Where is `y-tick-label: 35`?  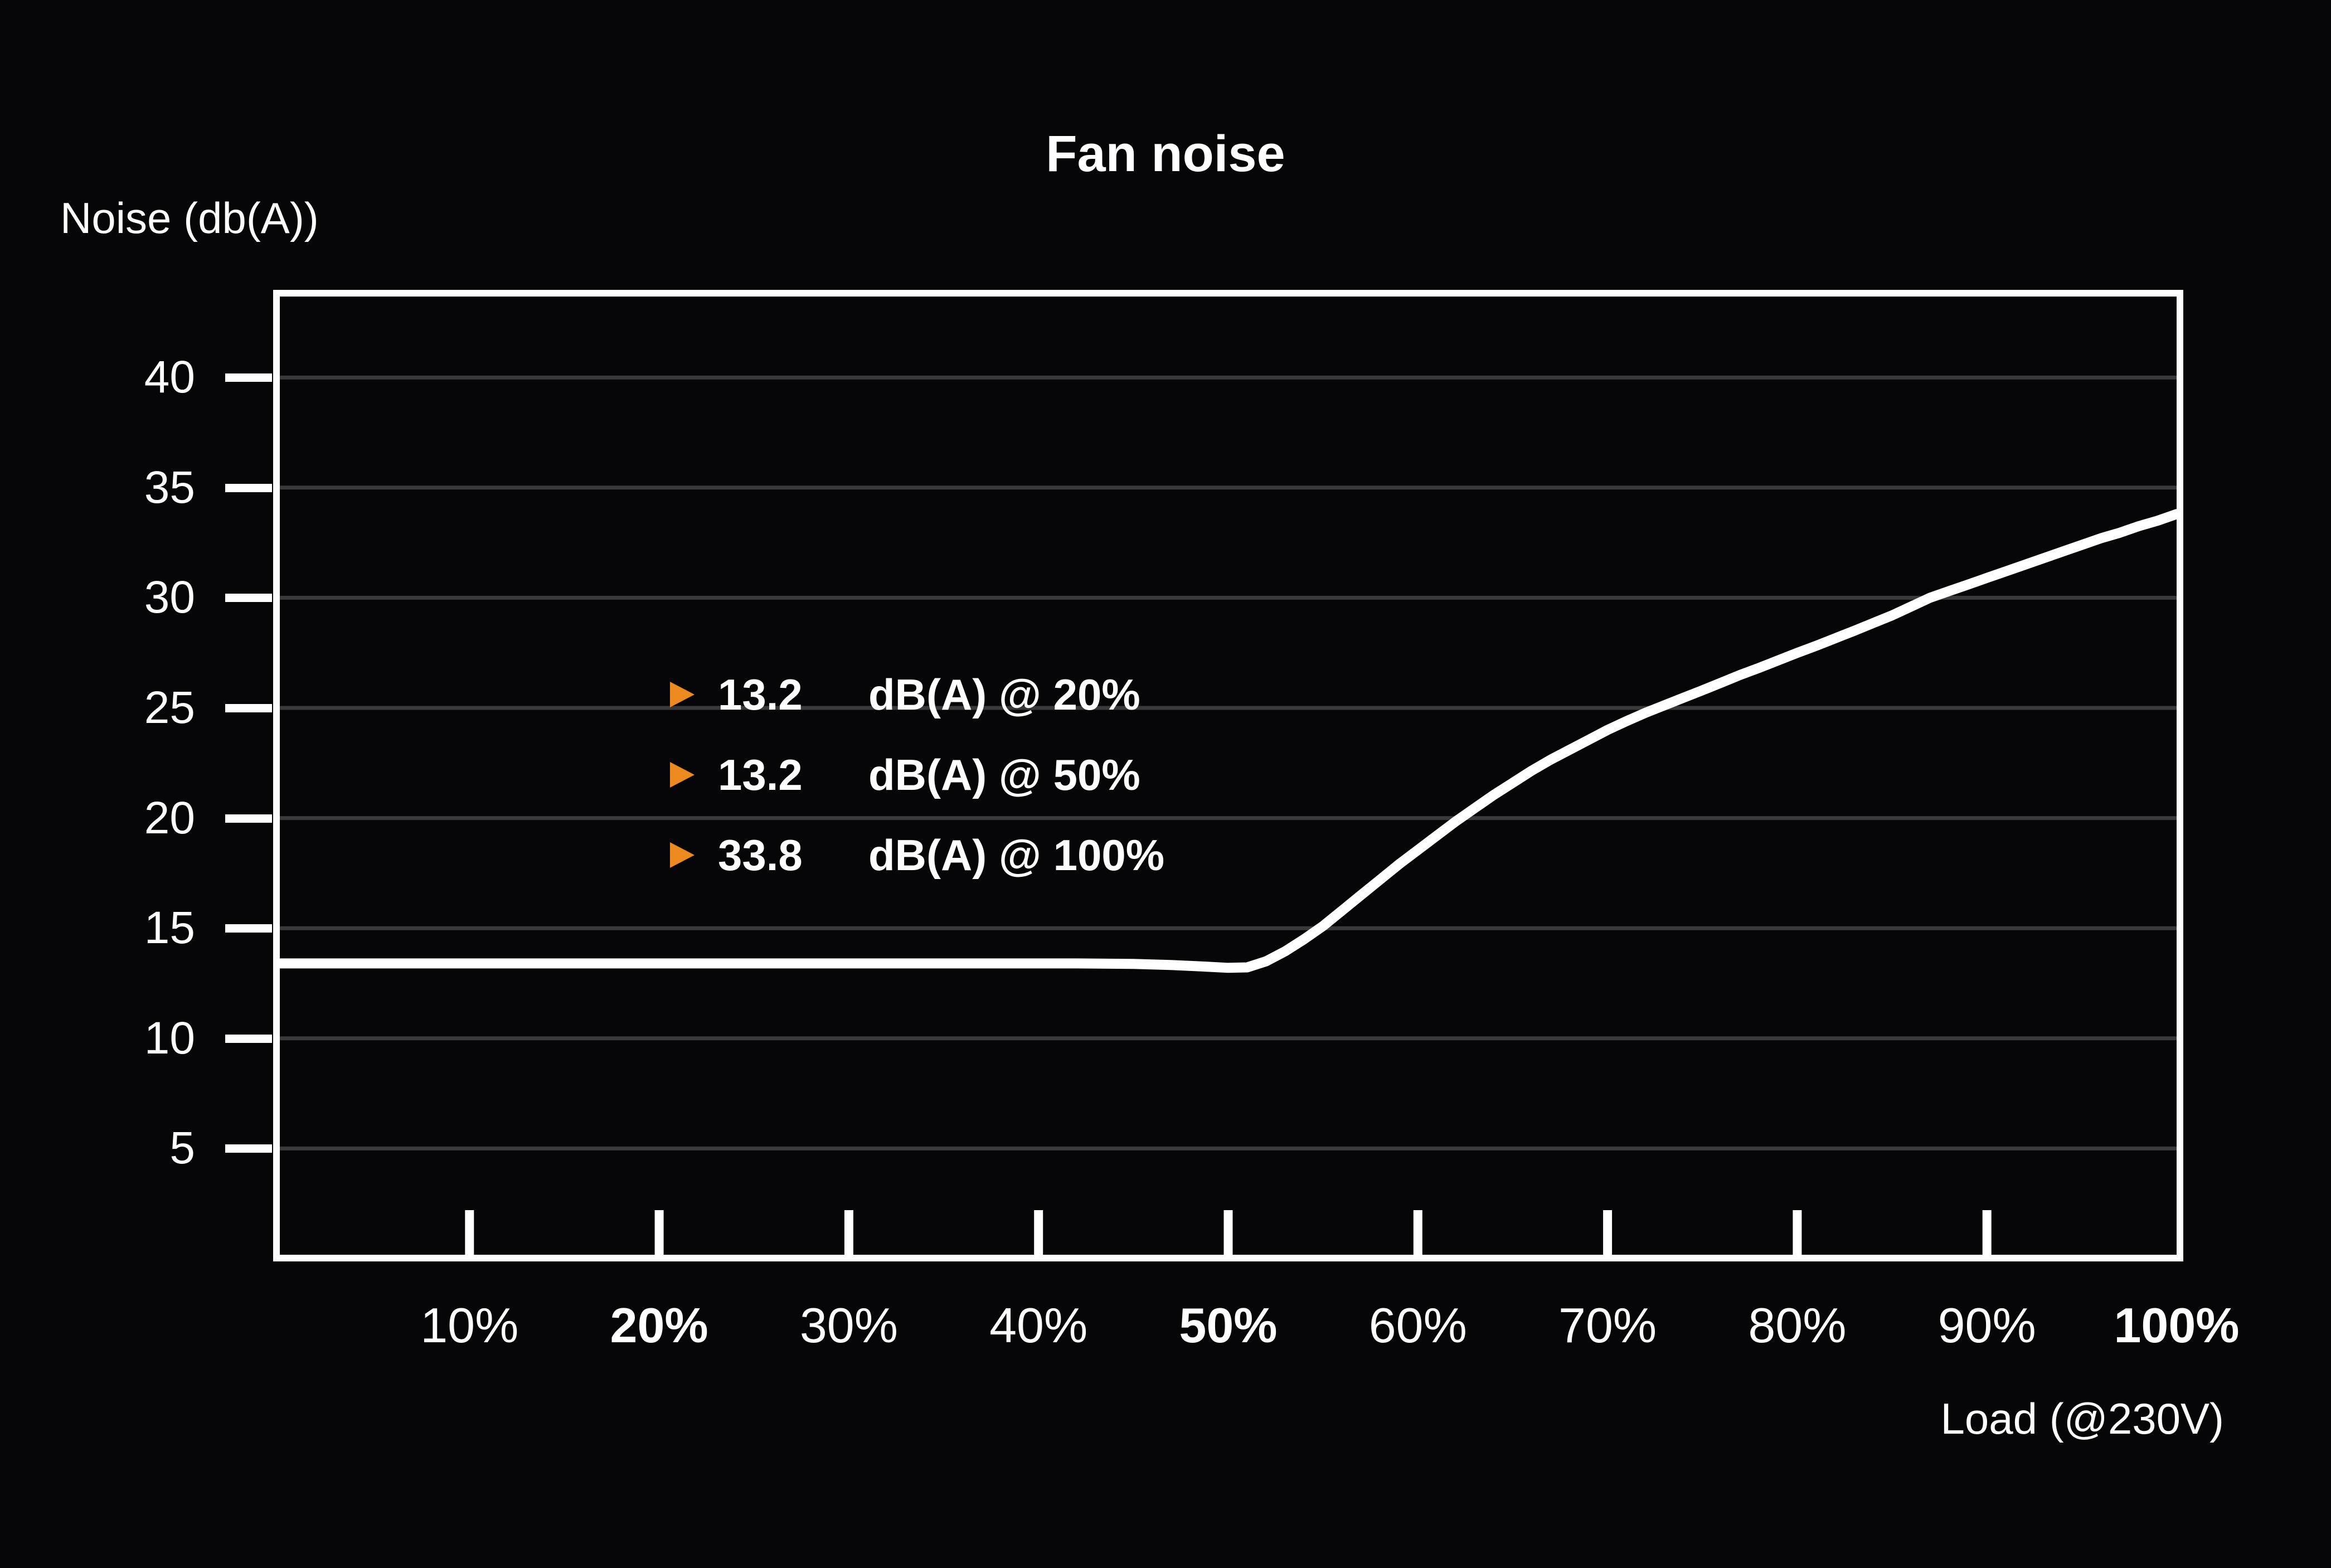 y-tick-label: 35 is located at coordinates (169, 487).